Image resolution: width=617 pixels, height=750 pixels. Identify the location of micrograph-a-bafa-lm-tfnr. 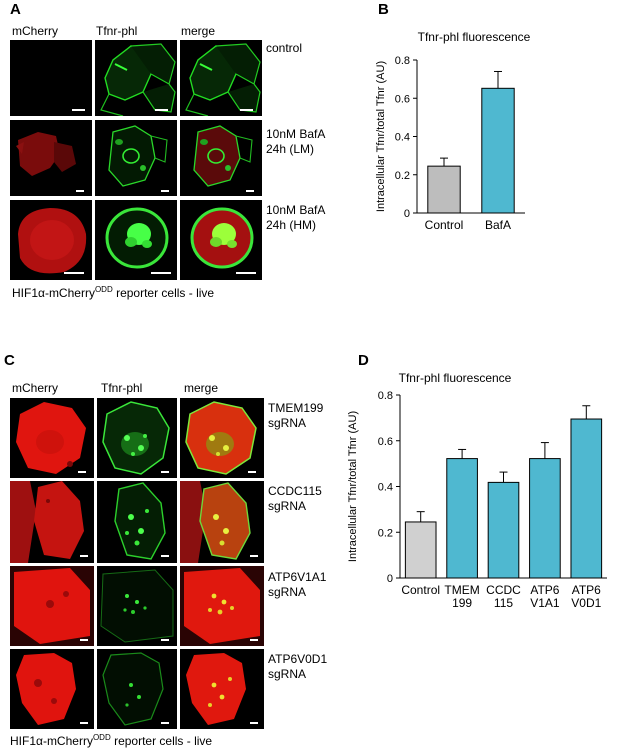
(136, 158).